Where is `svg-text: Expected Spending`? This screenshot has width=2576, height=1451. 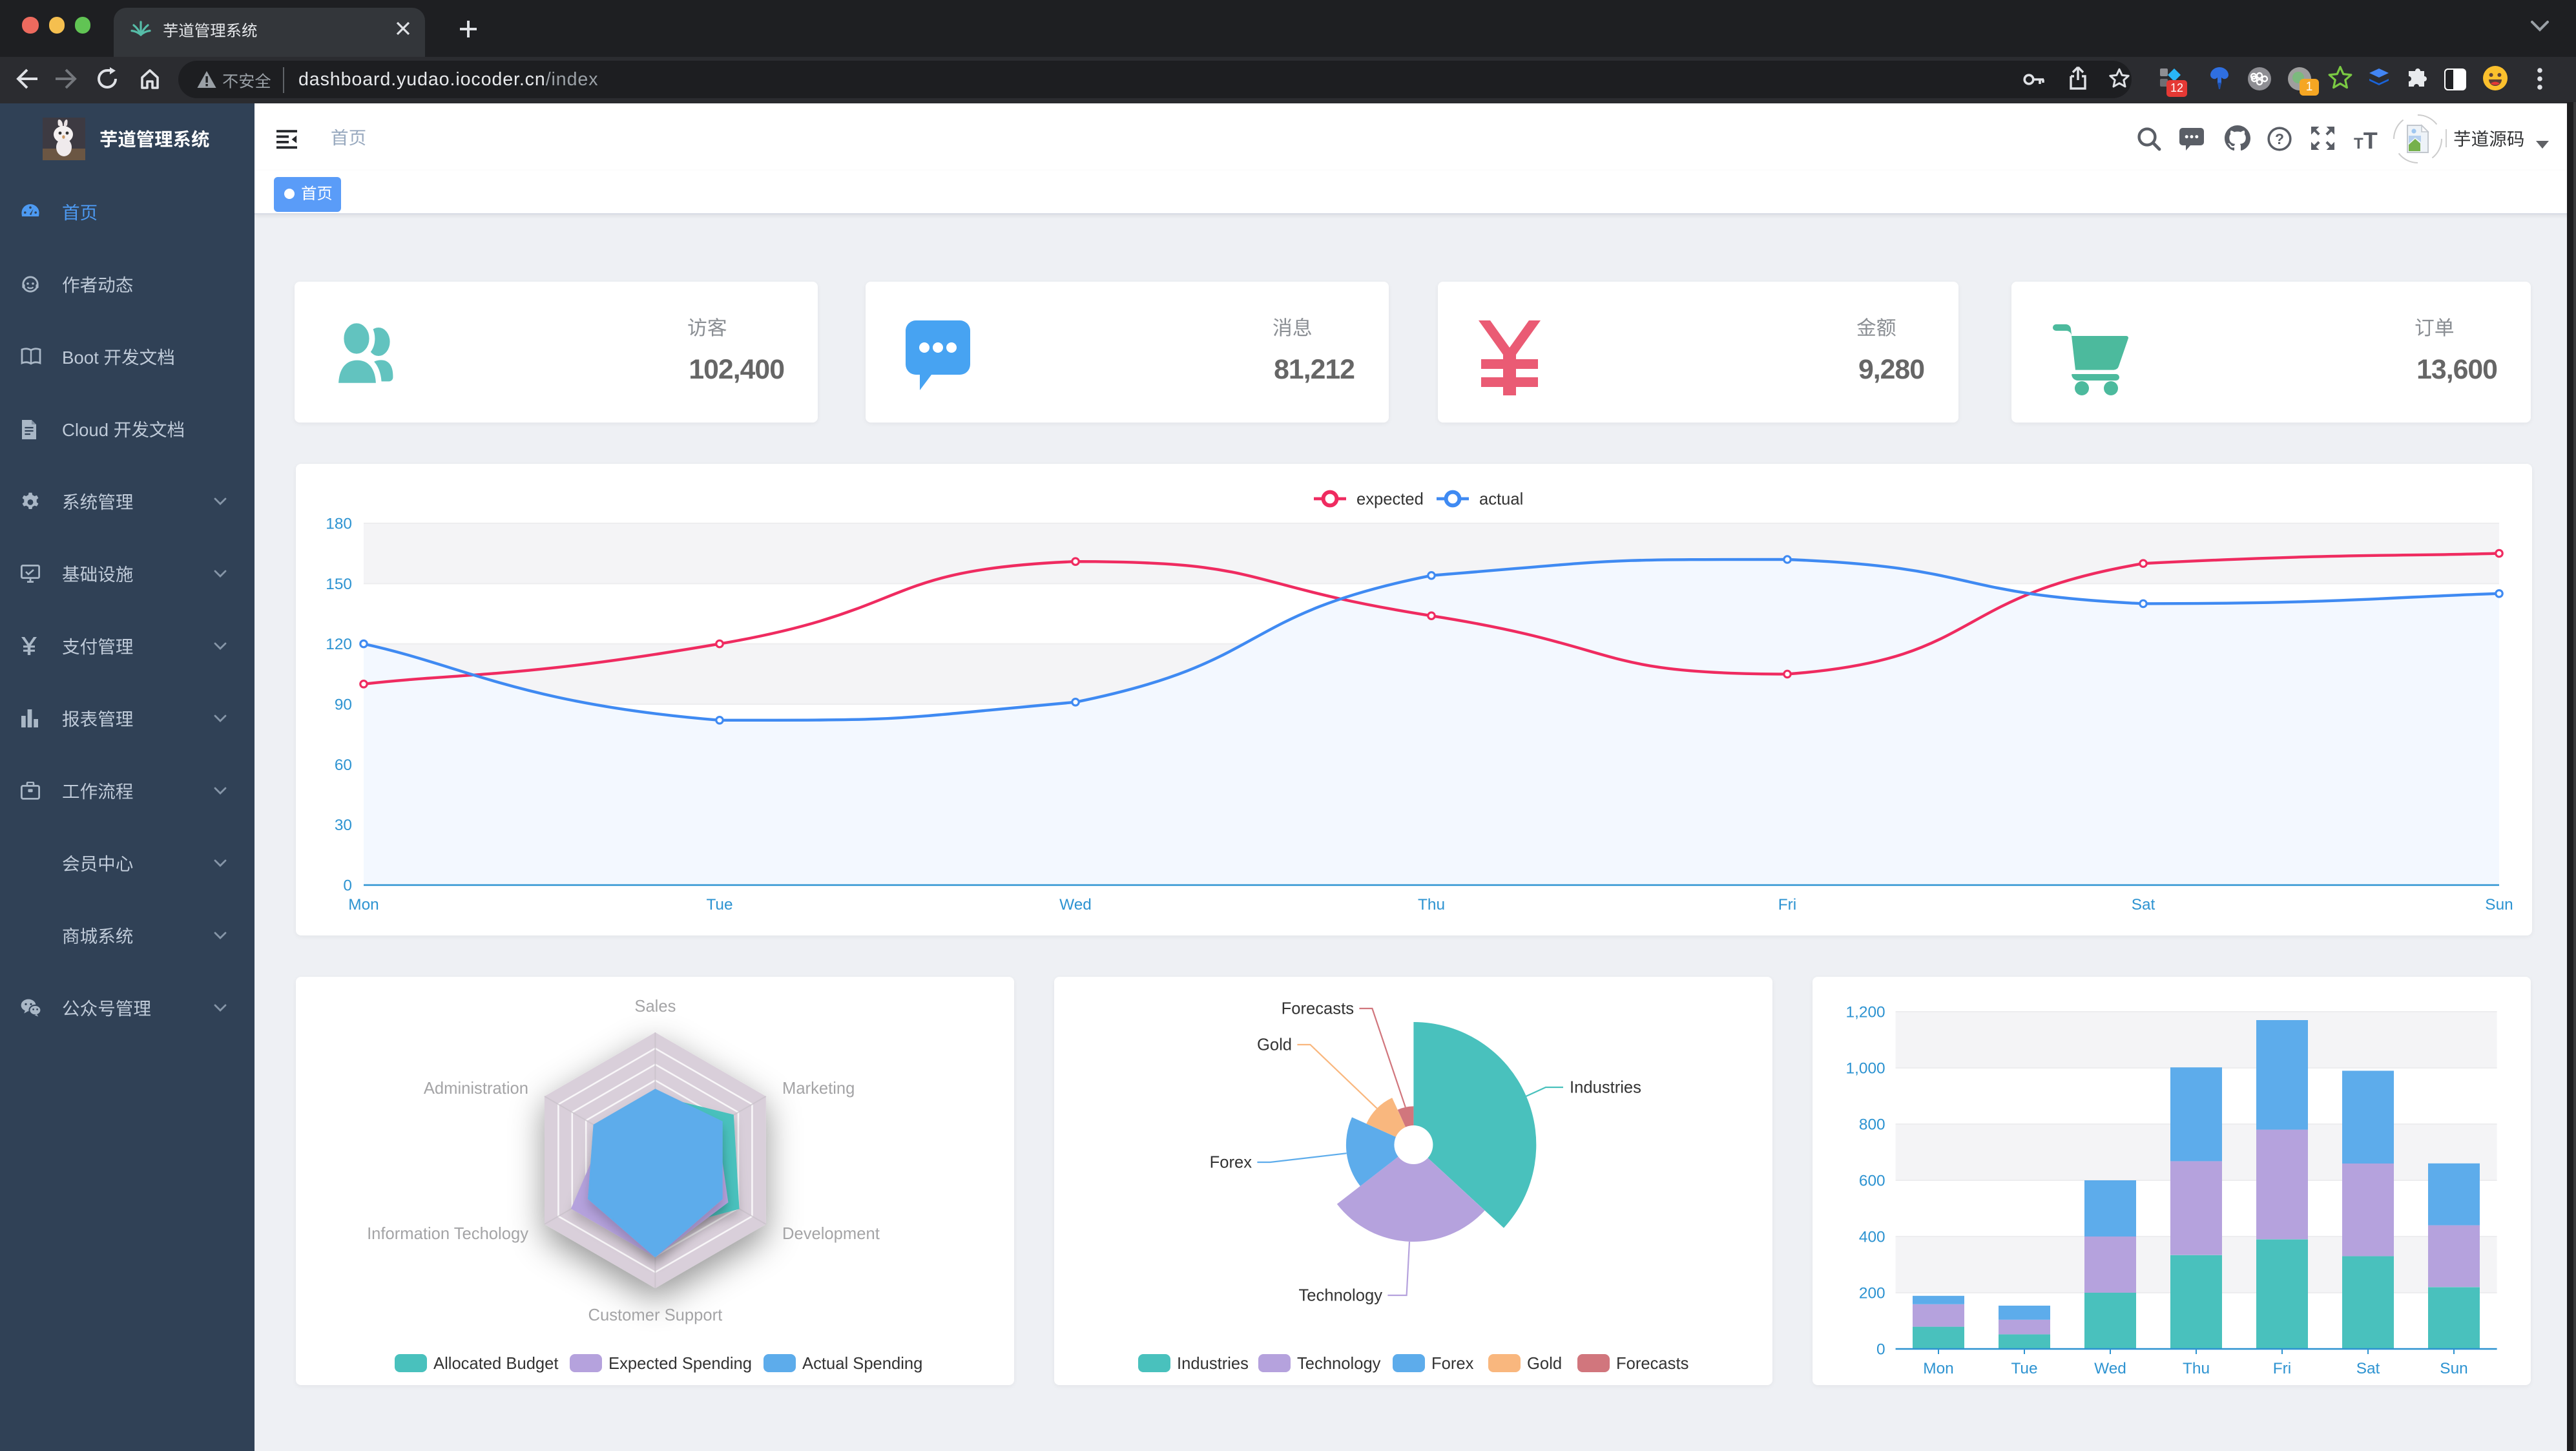 svg-text: Expected Spending is located at coordinates (679, 1363).